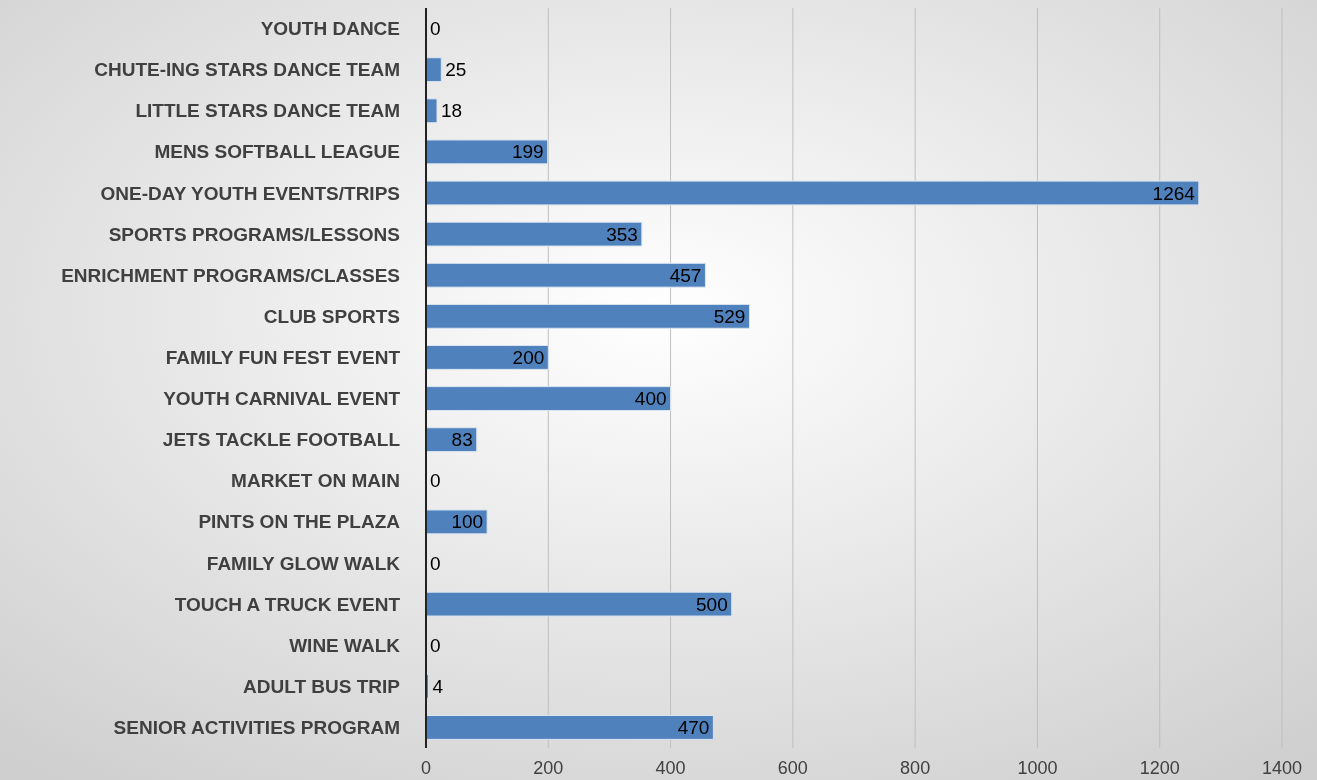  Describe the element at coordinates (548, 768) in the screenshot. I see `x-tick-label: 200` at that location.